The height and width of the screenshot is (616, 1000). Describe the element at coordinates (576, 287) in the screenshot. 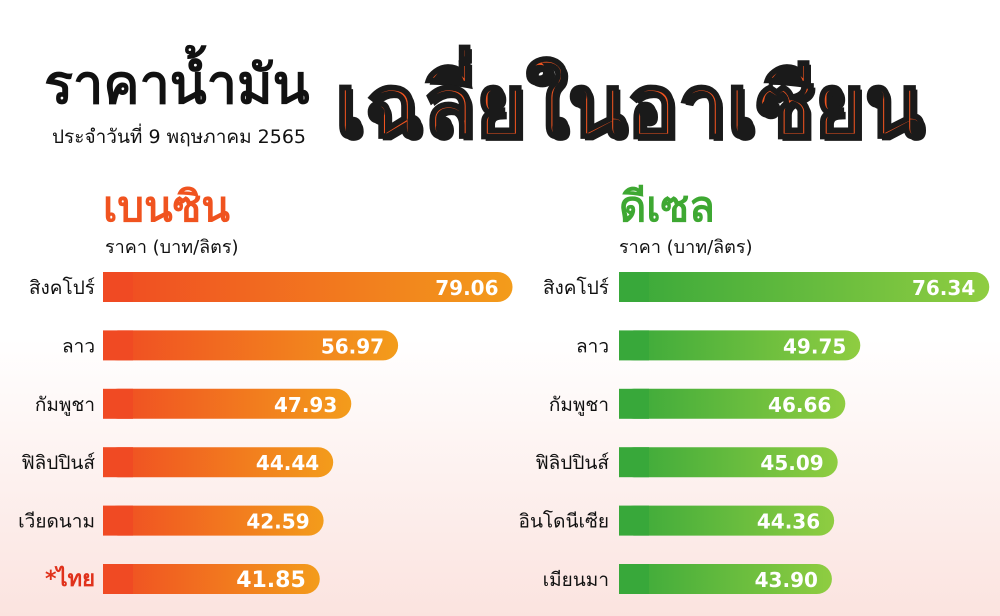

I see `diesel-country-label: สิงคโปร์` at that location.